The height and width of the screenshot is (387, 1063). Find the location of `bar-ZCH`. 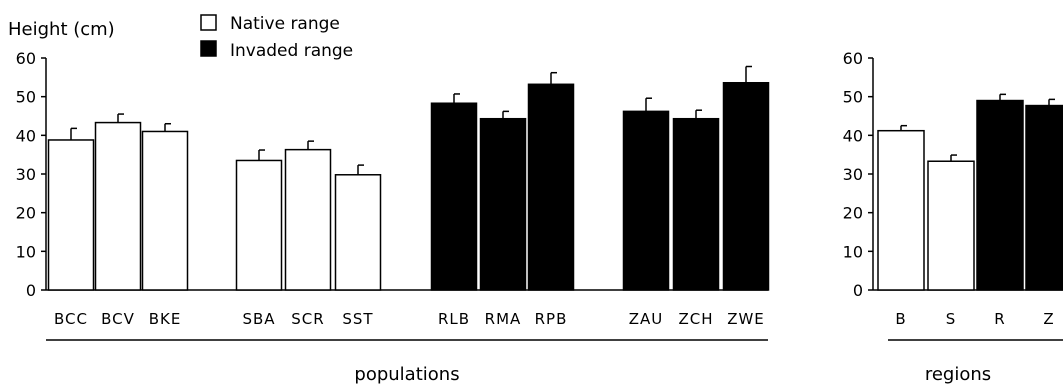

bar-ZCH is located at coordinates (696, 204).